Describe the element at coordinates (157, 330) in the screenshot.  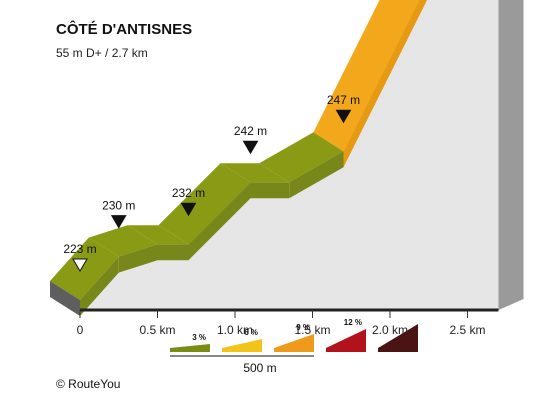
I see `x-tick-label: 0.5 km` at that location.